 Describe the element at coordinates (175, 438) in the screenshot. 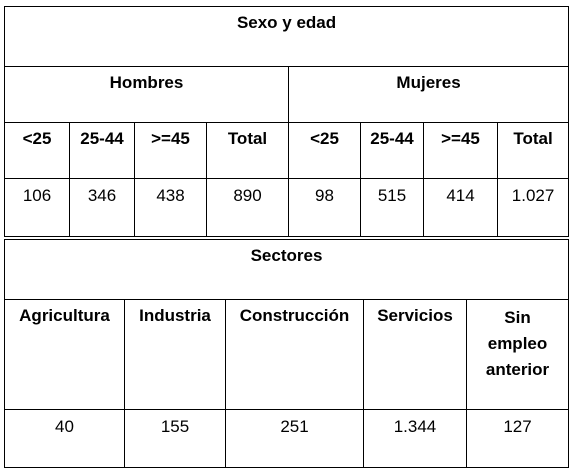

I see `table-cell: 155` at that location.